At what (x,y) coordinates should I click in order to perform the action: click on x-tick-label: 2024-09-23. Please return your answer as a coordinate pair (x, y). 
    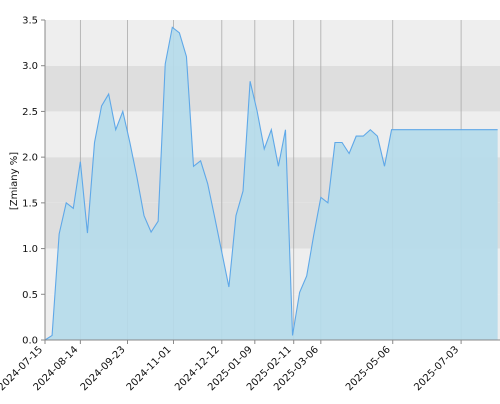
    Looking at the image, I should click on (103, 368).